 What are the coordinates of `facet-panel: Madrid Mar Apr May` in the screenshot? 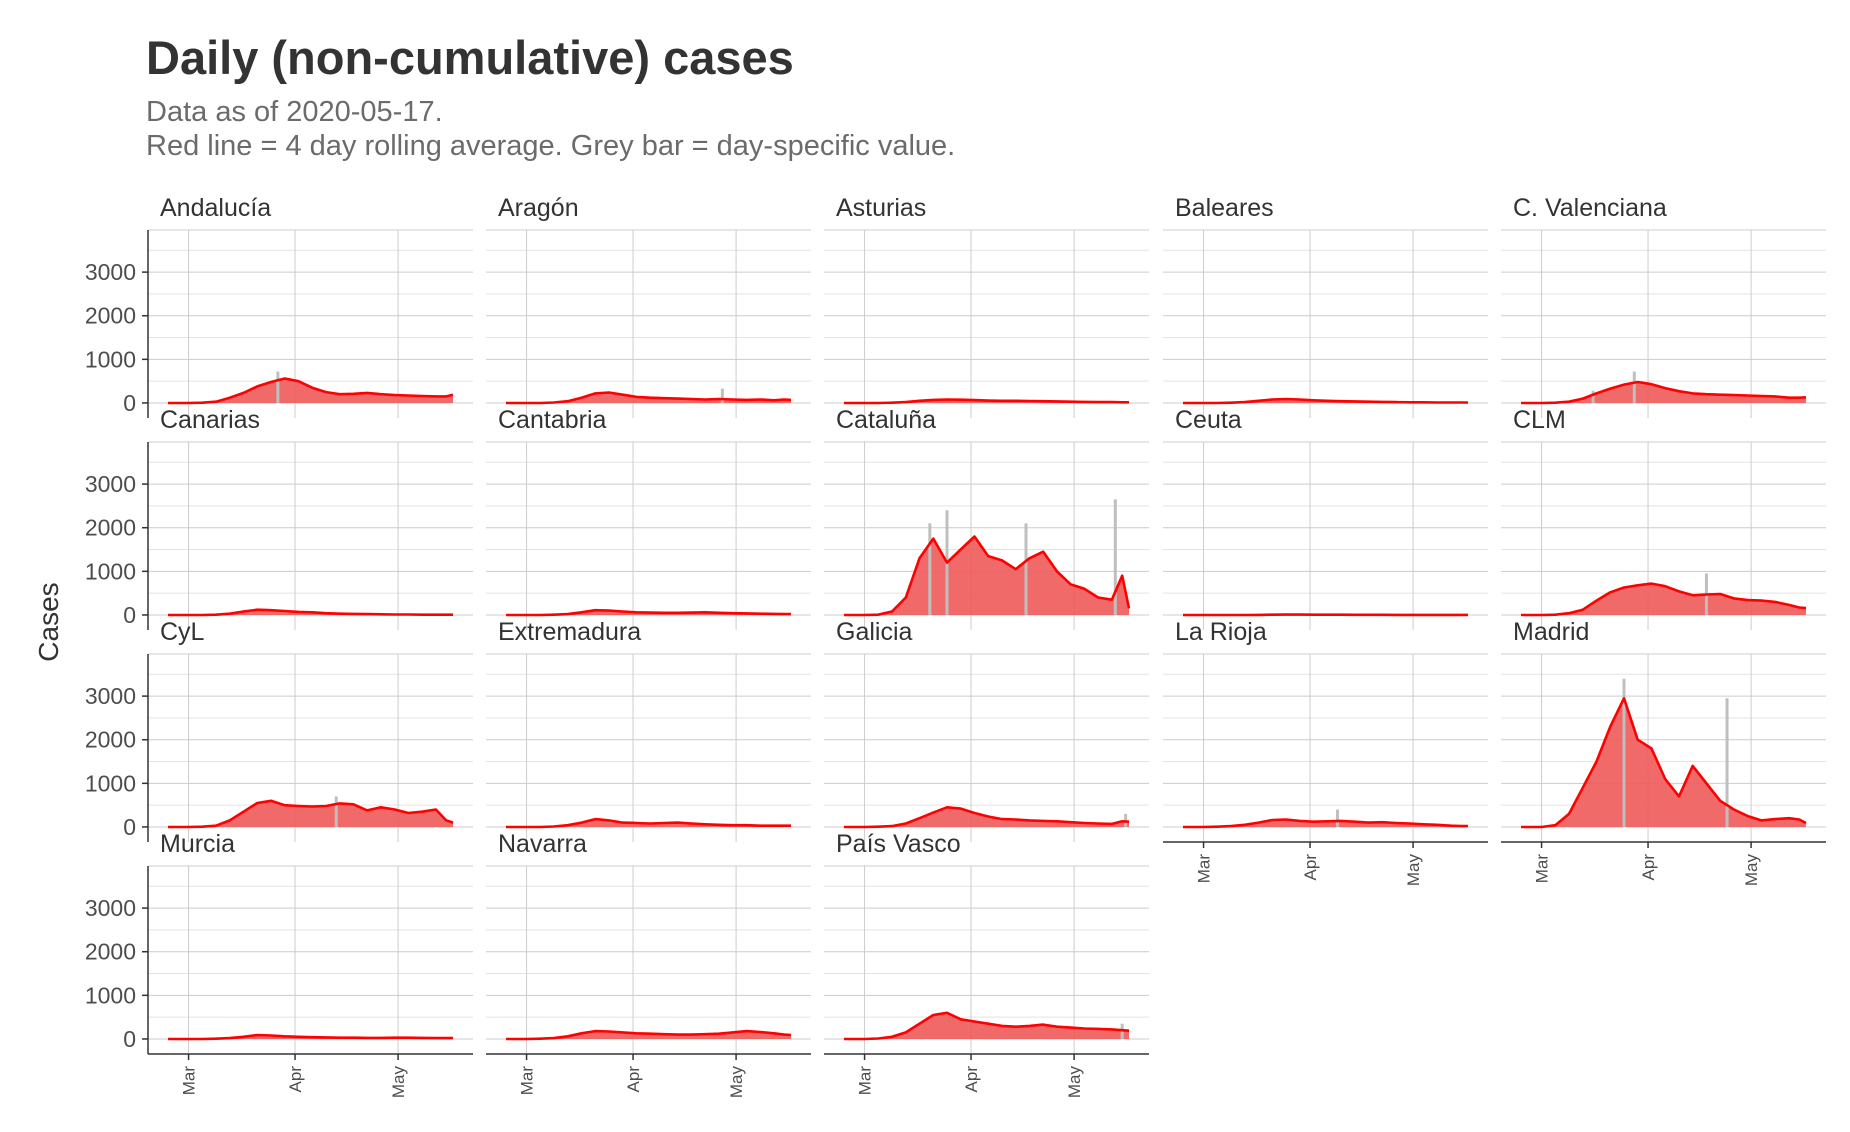 It's located at (1663, 752).